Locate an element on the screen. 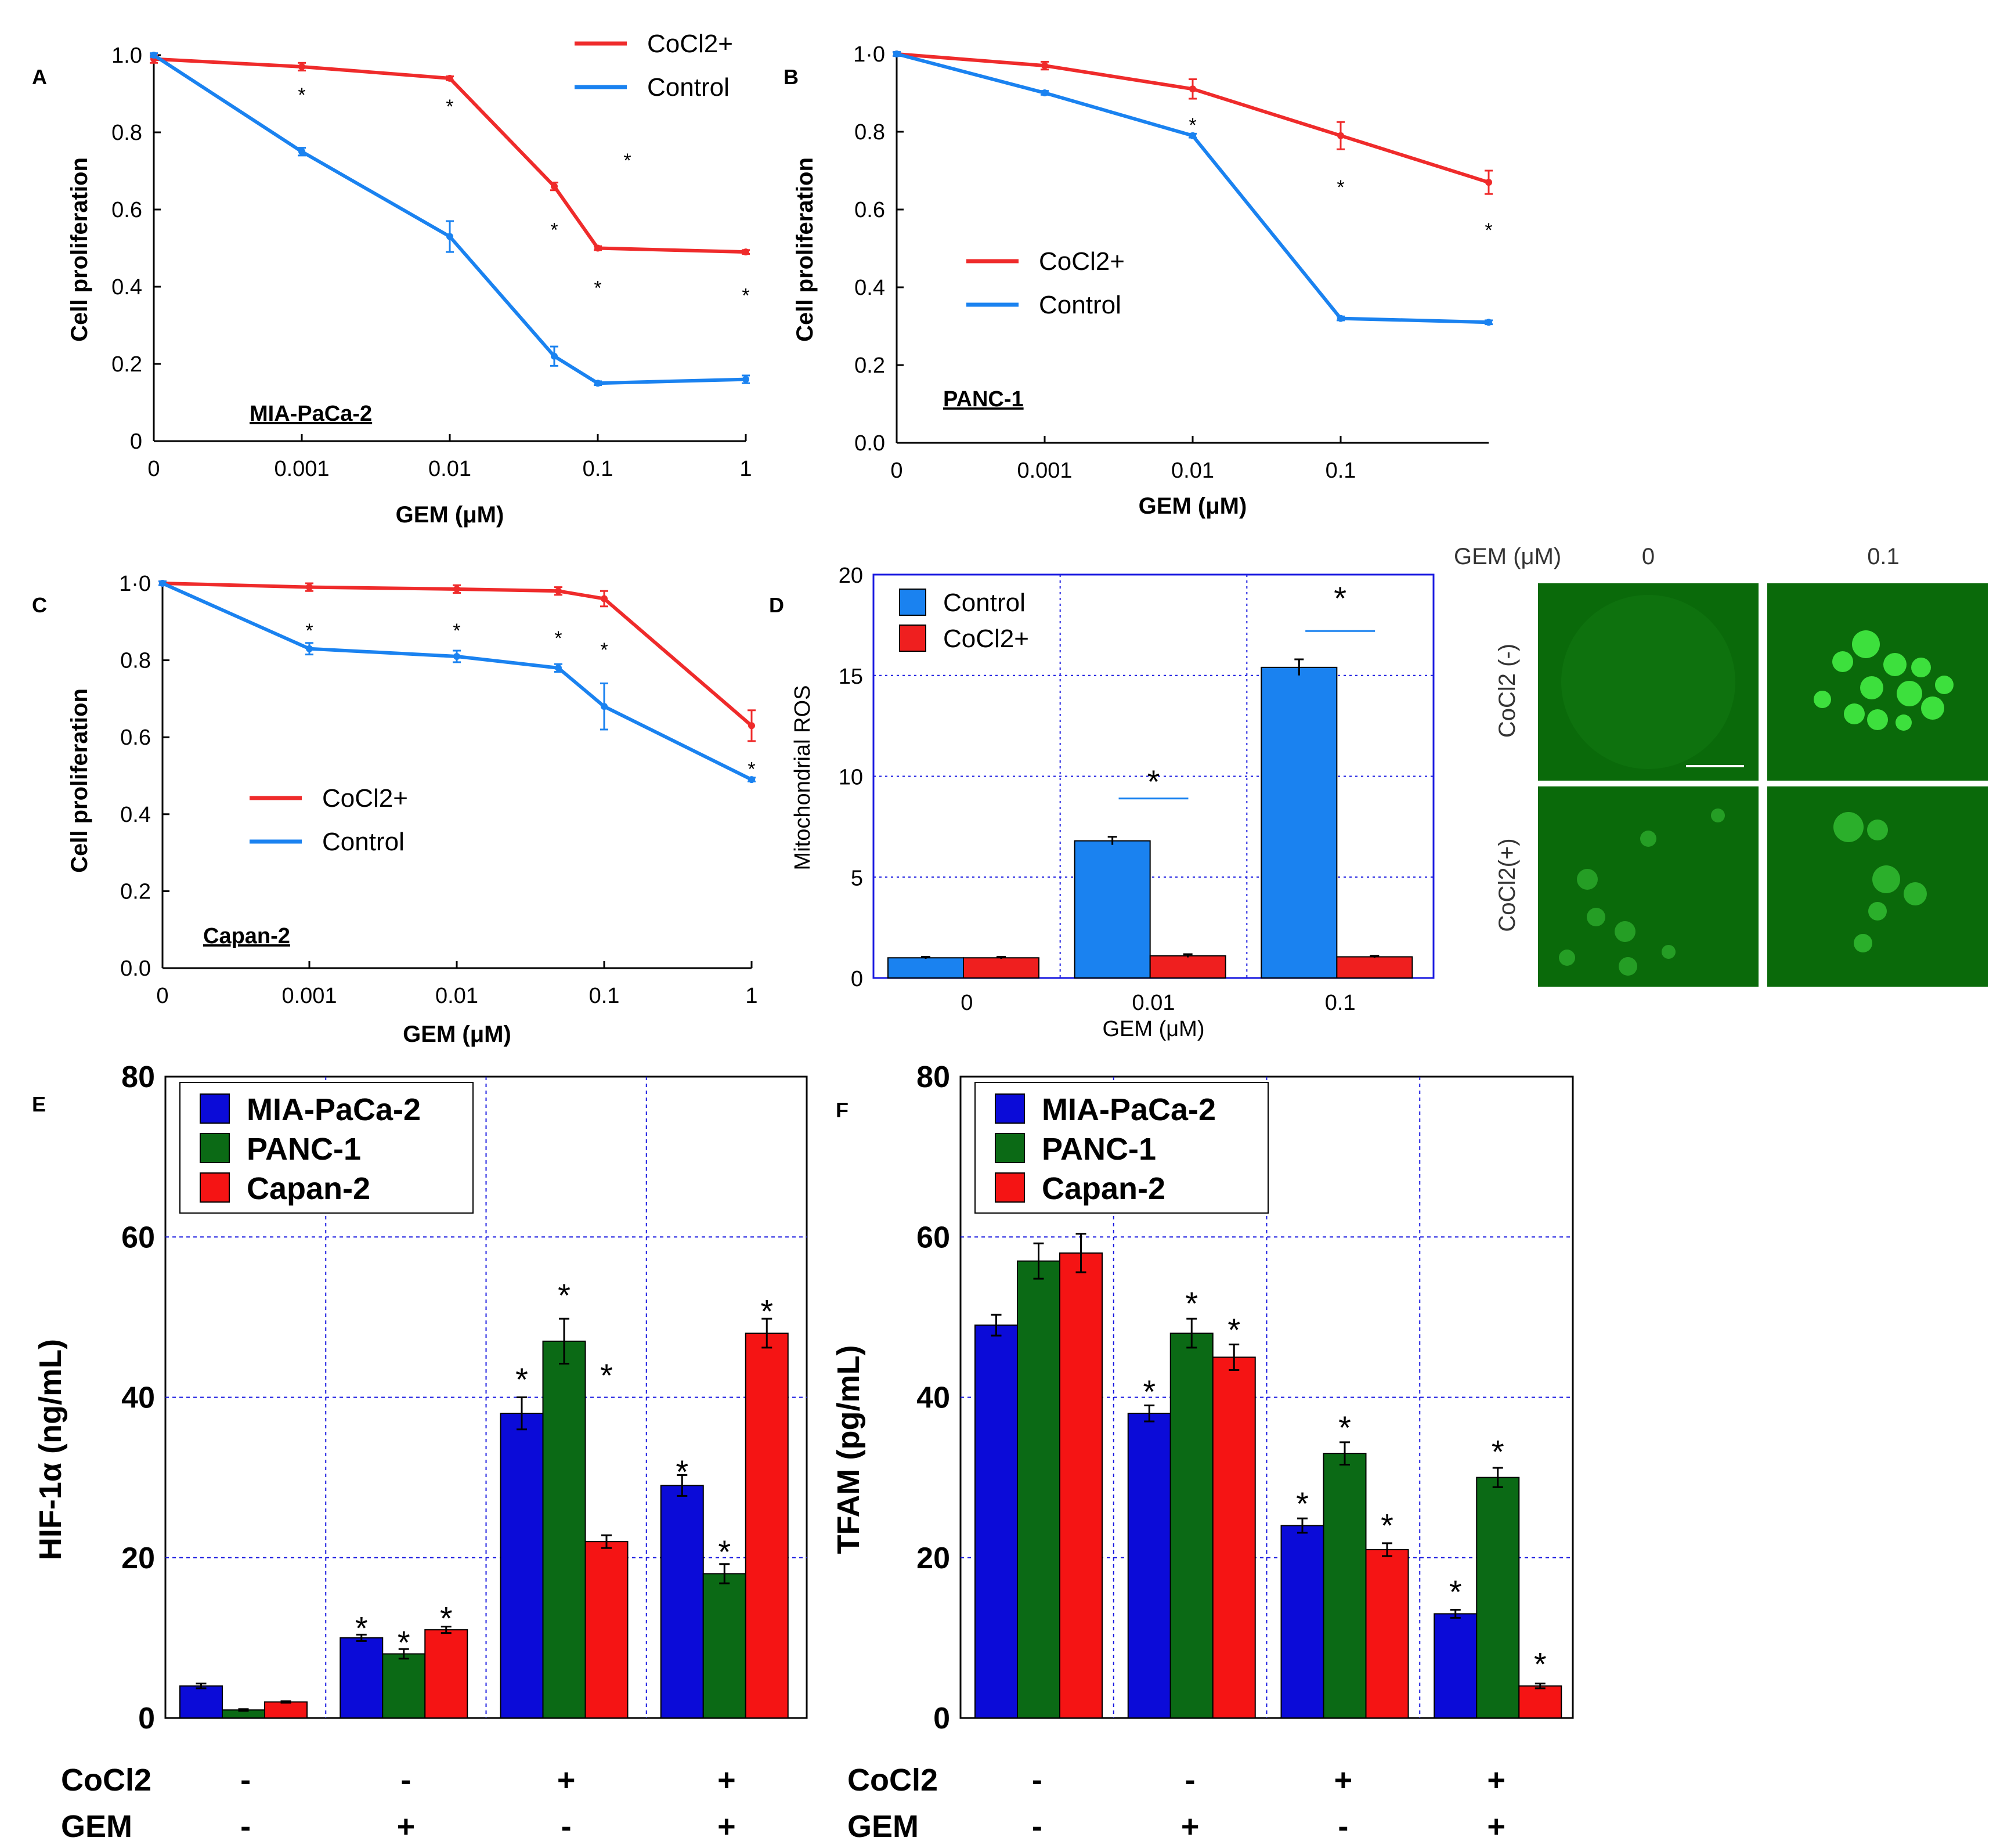 The width and height of the screenshot is (2011, 1848). x-tick-label: 0.1 is located at coordinates (598, 469).